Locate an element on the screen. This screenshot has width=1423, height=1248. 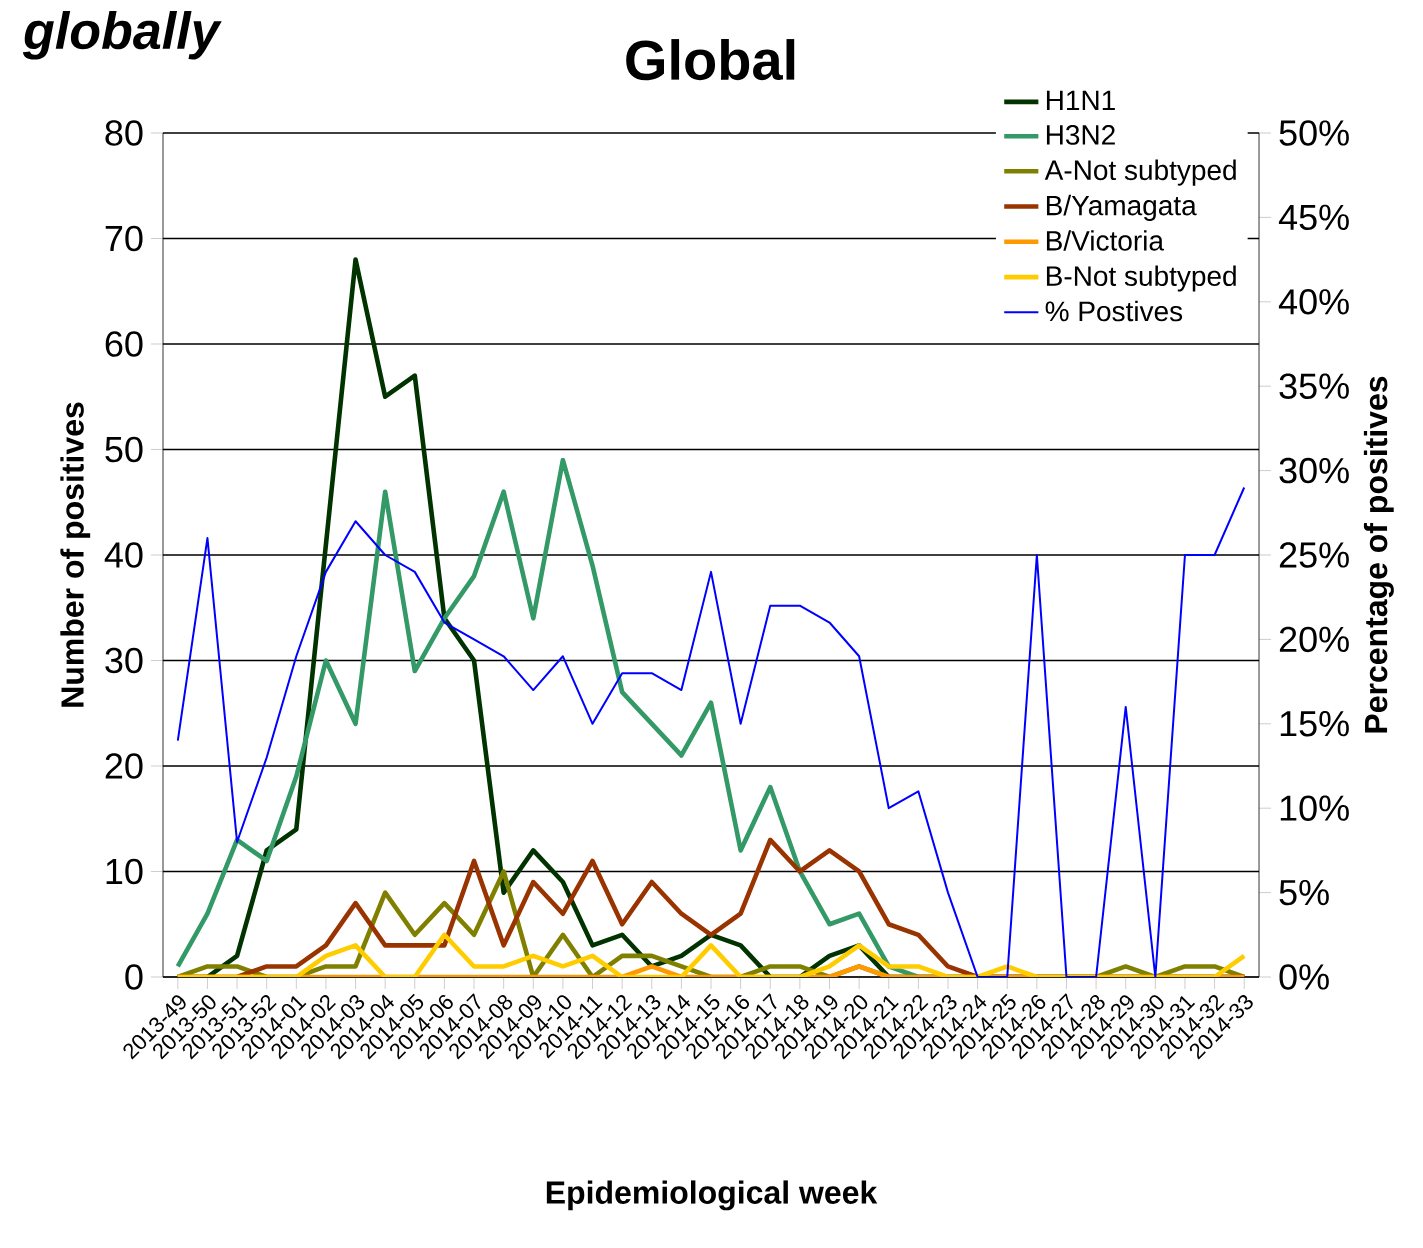
y-tick-label: 80 is located at coordinates (124, 133).